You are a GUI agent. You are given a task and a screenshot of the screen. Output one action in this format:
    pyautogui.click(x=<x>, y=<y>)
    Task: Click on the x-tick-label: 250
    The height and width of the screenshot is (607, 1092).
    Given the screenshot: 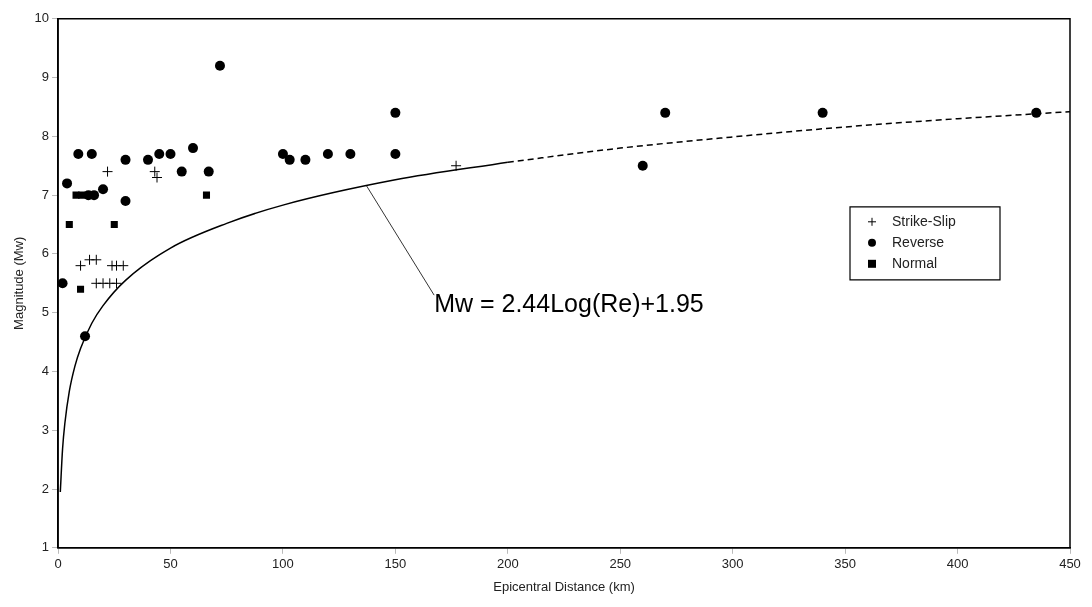 What is the action you would take?
    pyautogui.click(x=620, y=564)
    